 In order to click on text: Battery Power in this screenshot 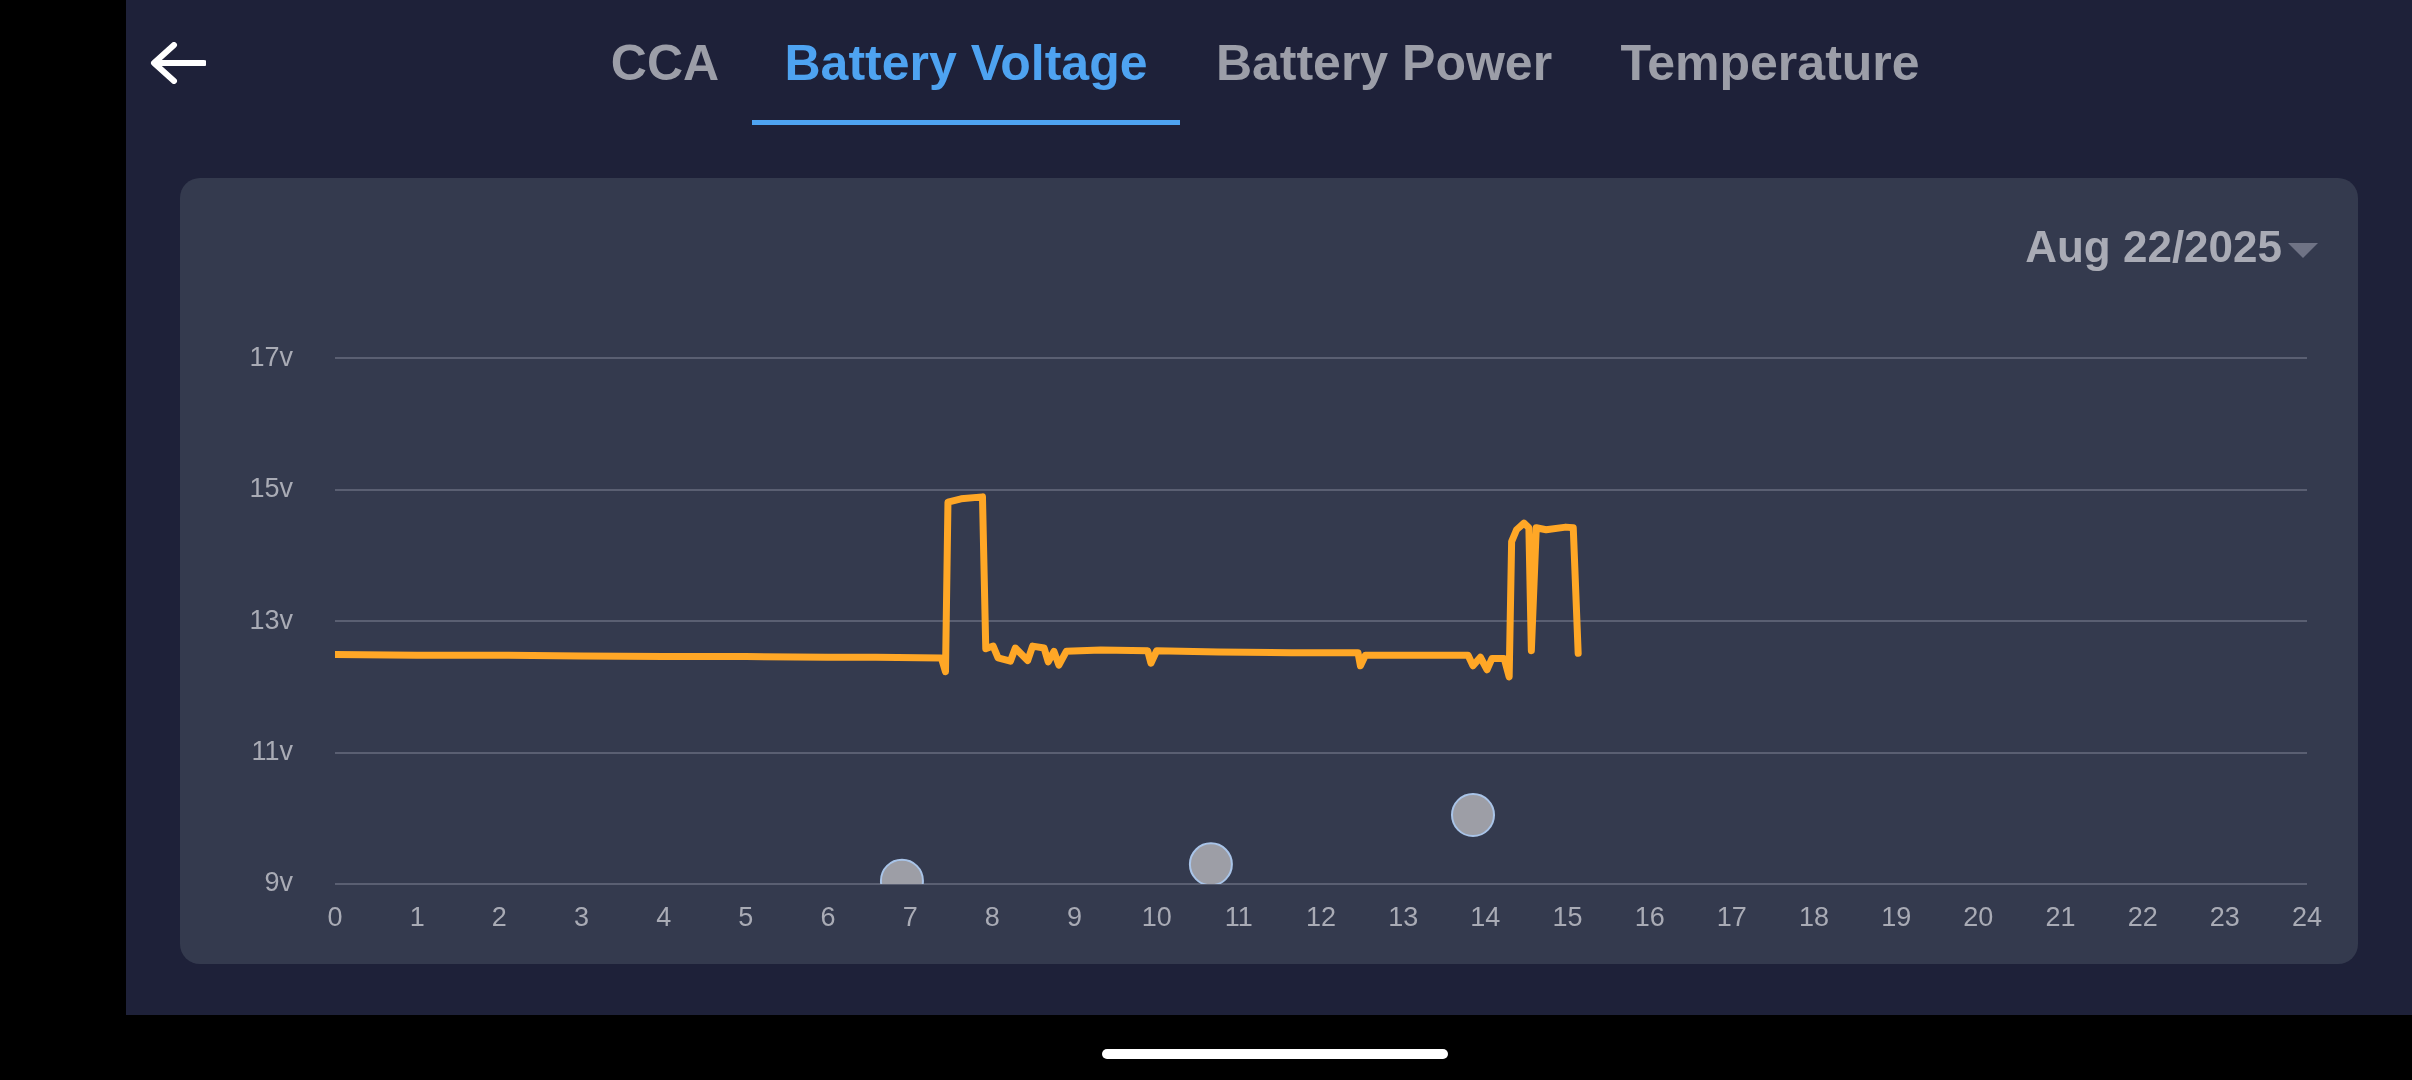, I will do `click(1384, 63)`.